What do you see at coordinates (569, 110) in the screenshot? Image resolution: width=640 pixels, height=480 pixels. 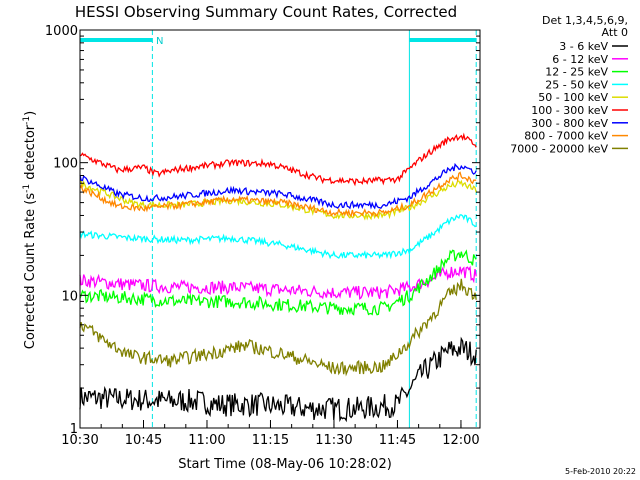 I see `legend-label-5: 100 - 300 keV` at bounding box center [569, 110].